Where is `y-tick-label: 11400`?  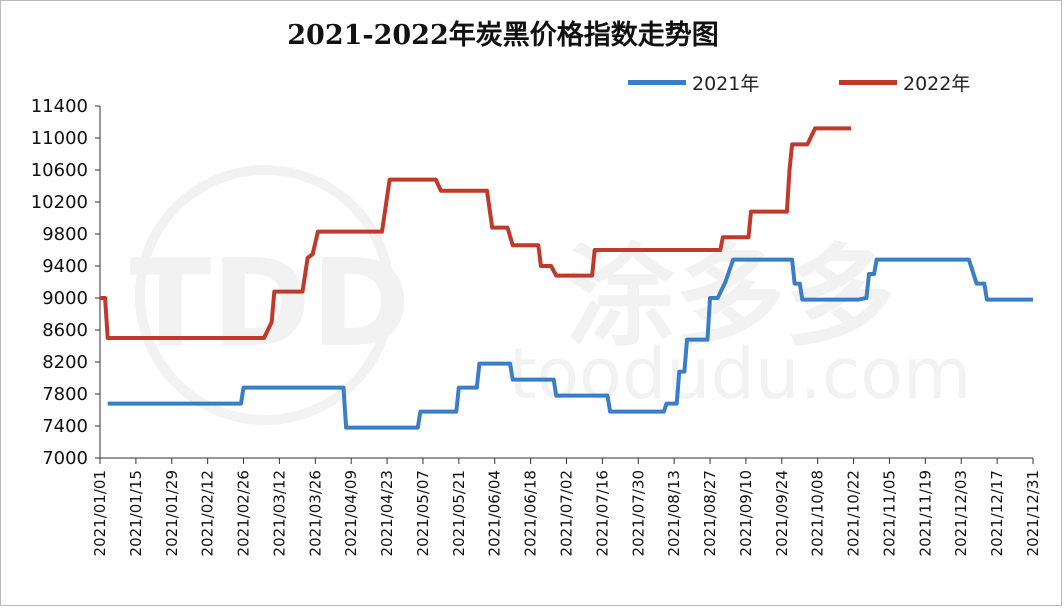
y-tick-label: 11400 is located at coordinates (59, 106).